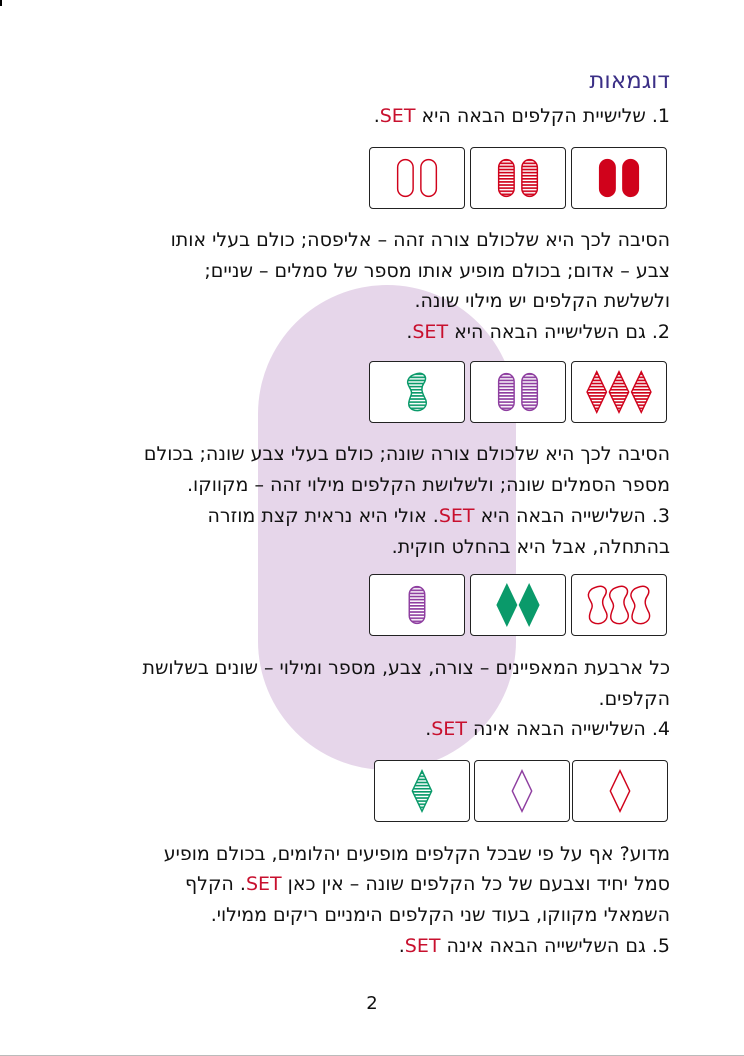 The width and height of the screenshot is (744, 1056). I want to click on example-2-title-text: 2. גם השלישייה הבאה היא, so click(559, 332).